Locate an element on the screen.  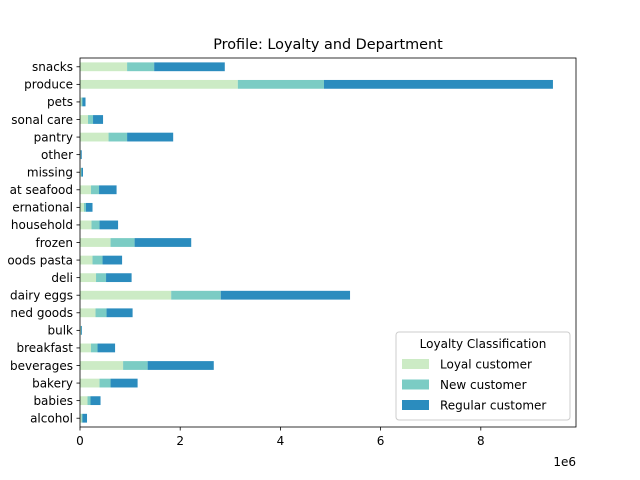
bar-international-regular-customer is located at coordinates (89, 207).